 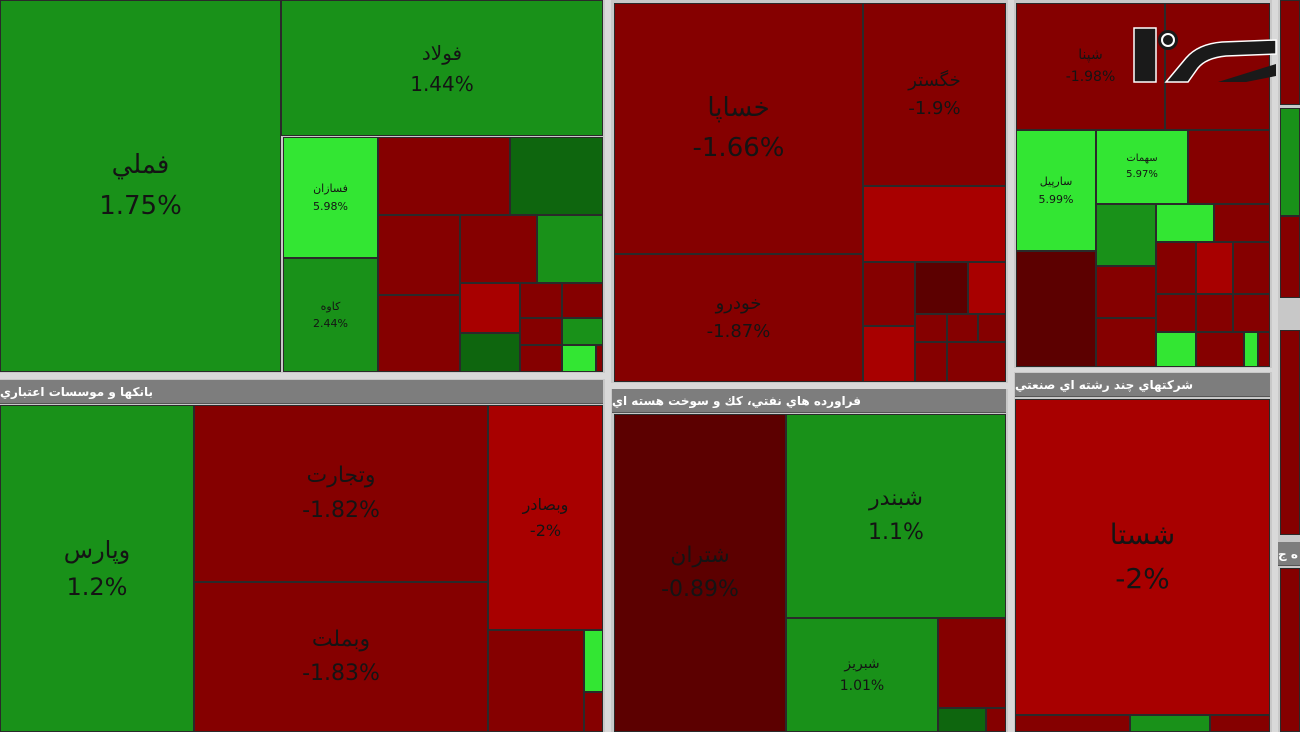 What do you see at coordinates (1142, 535) in the screenshot?
I see `stock-symbol: شستا` at bounding box center [1142, 535].